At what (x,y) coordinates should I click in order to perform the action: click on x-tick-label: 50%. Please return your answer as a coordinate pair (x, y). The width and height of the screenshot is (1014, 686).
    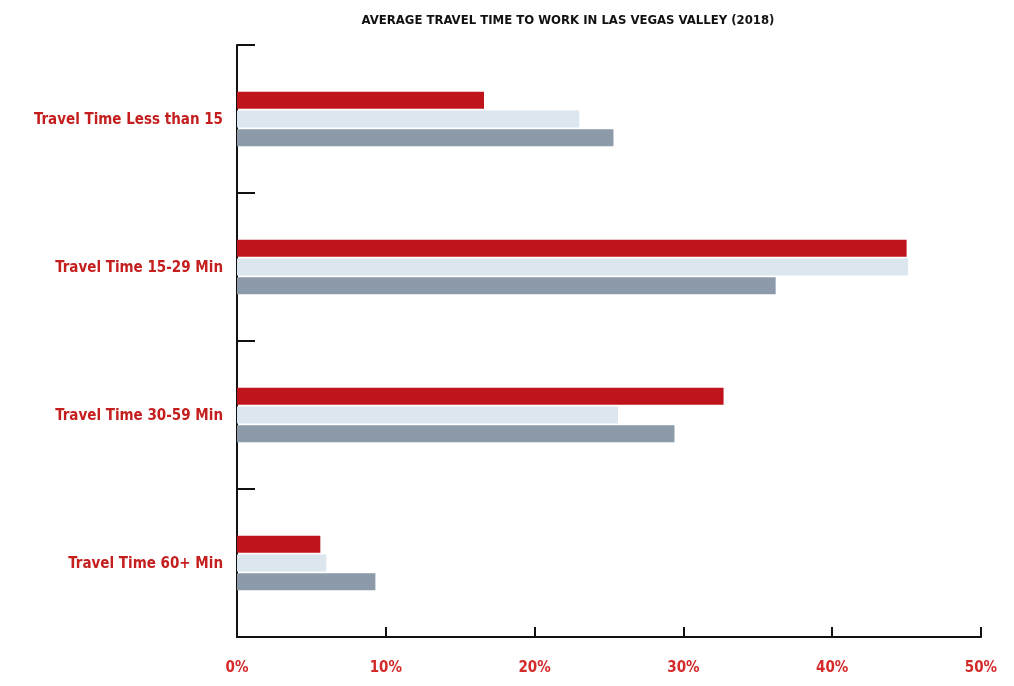
    Looking at the image, I should click on (981, 666).